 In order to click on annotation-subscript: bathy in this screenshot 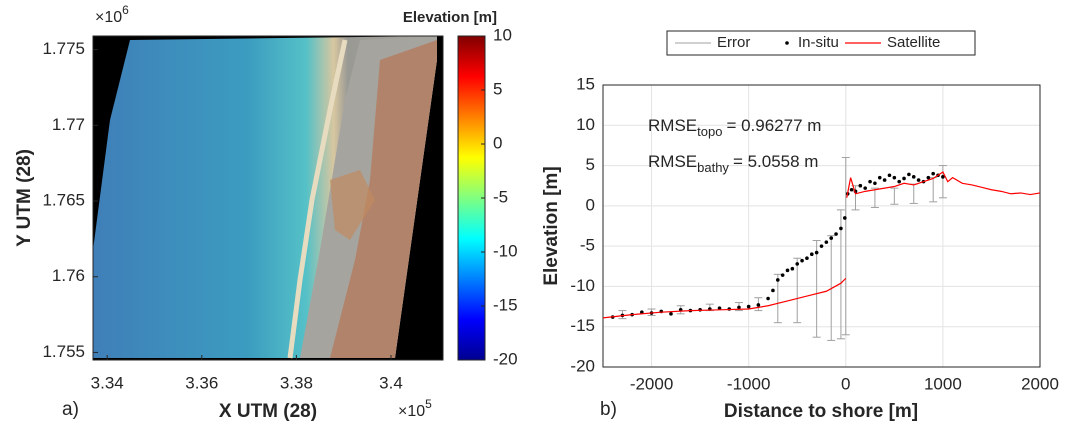, I will do `click(713, 167)`.